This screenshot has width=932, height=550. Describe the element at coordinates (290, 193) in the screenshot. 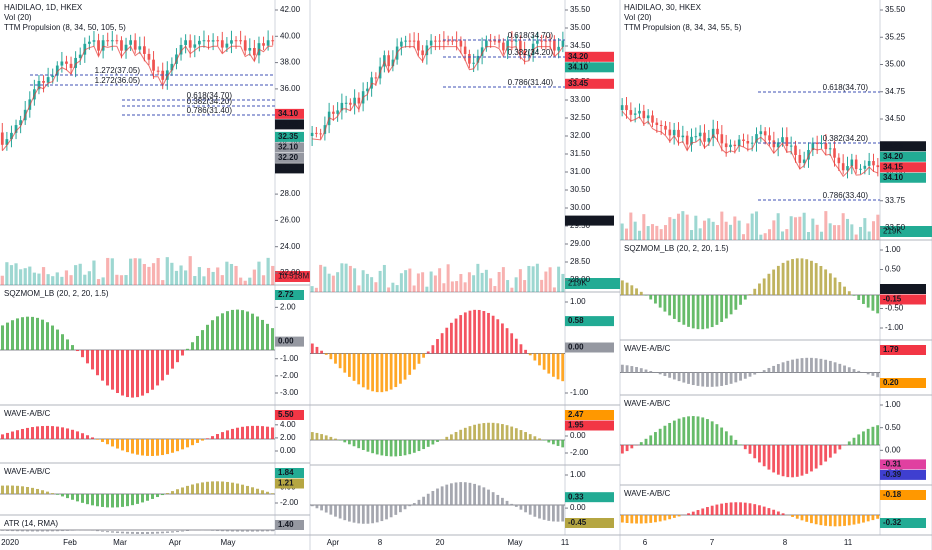

I see `axis-label: 28.00` at that location.